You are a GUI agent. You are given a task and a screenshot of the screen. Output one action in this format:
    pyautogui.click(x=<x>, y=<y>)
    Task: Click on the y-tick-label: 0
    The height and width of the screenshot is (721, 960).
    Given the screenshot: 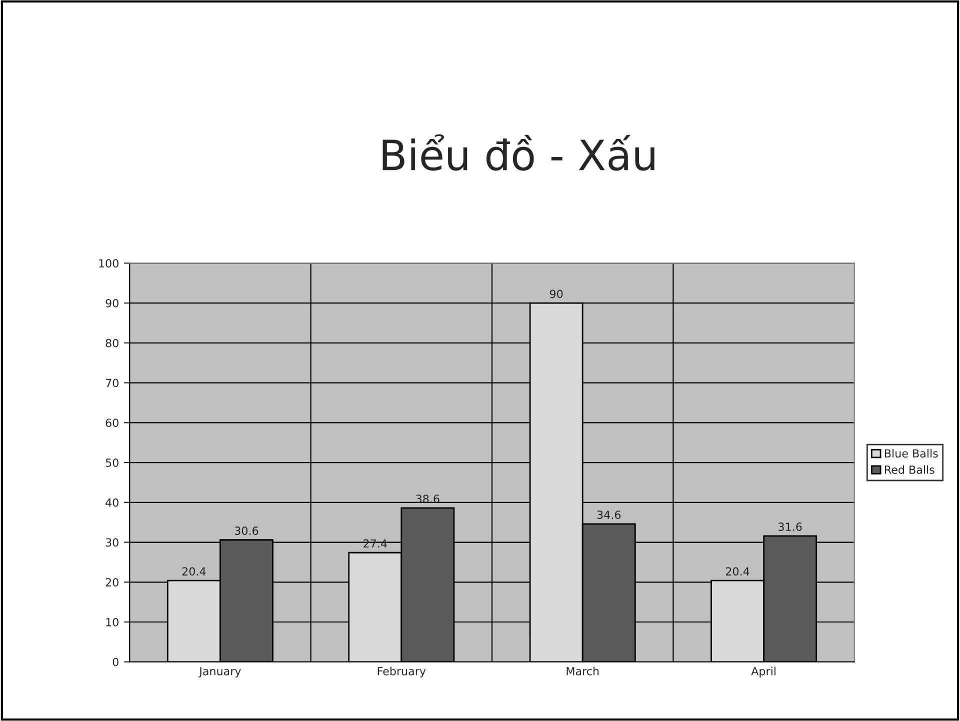 What is the action you would take?
    pyautogui.click(x=115, y=662)
    